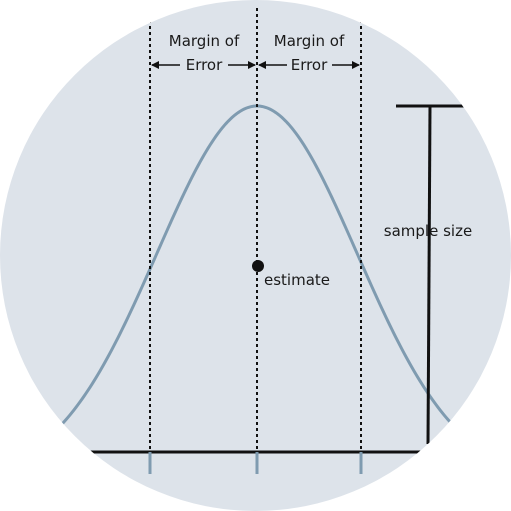 The image size is (511, 511). I want to click on moe-left-label-line1: Margin of, so click(204, 41).